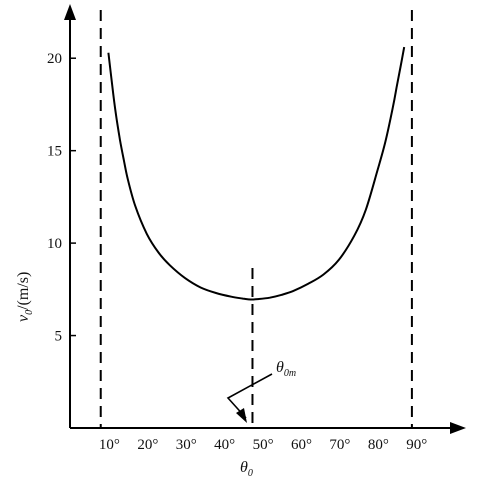  What do you see at coordinates (147, 445) in the screenshot?
I see `x-tick-label: 20°` at bounding box center [147, 445].